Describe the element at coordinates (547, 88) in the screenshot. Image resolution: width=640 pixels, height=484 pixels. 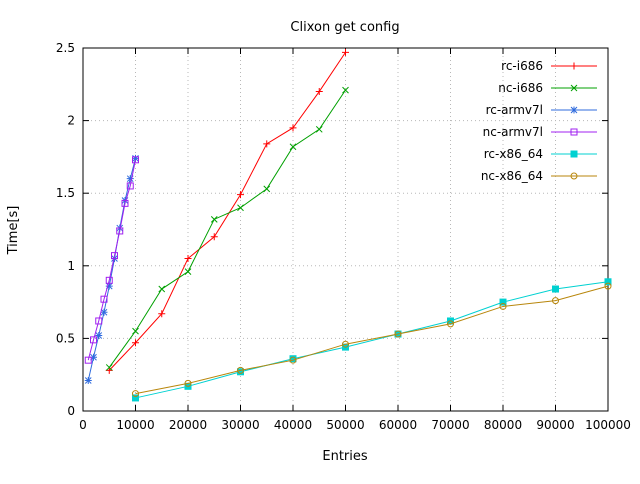
I see `legend-item-nc-i686: nc-i686` at that location.